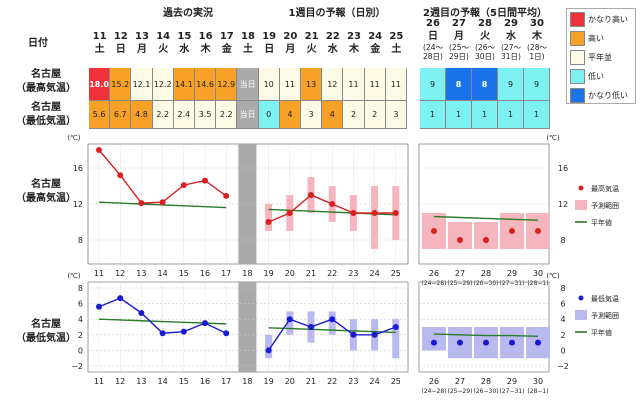 The height and width of the screenshot is (409, 640). Describe the element at coordinates (605, 315) in the screenshot. I see `legend-label-range: 予測範囲` at that location.